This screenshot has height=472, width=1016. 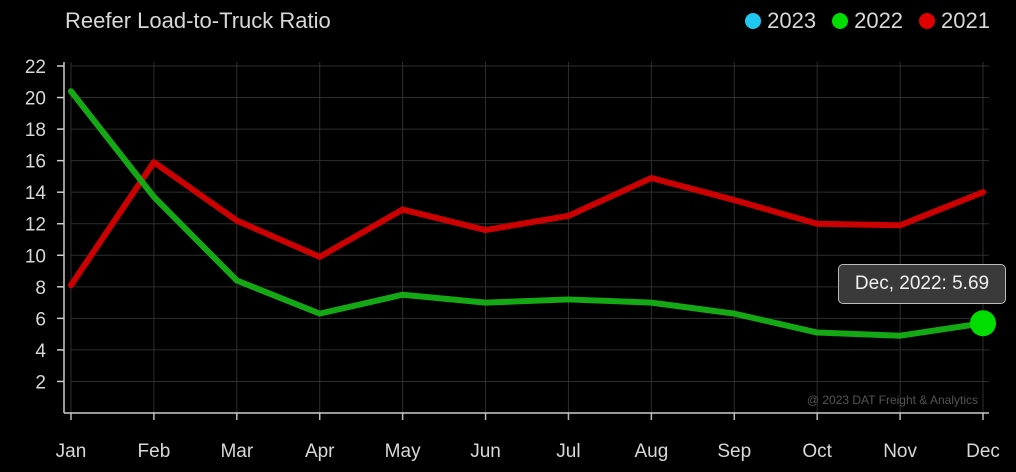 I want to click on x-tick-label-jun: Jun, so click(x=485, y=451).